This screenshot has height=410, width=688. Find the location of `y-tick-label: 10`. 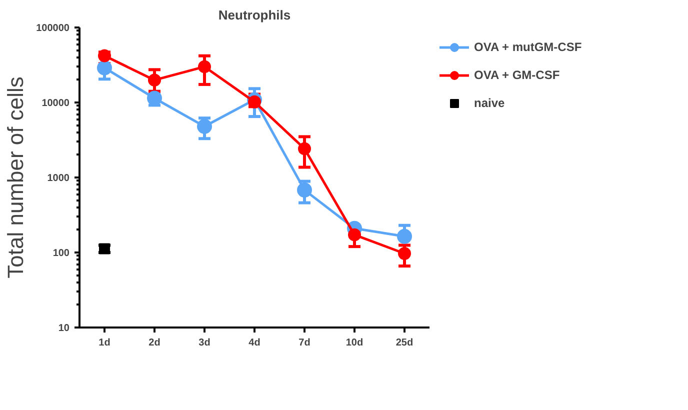

y-tick-label: 10 is located at coordinates (64, 328).